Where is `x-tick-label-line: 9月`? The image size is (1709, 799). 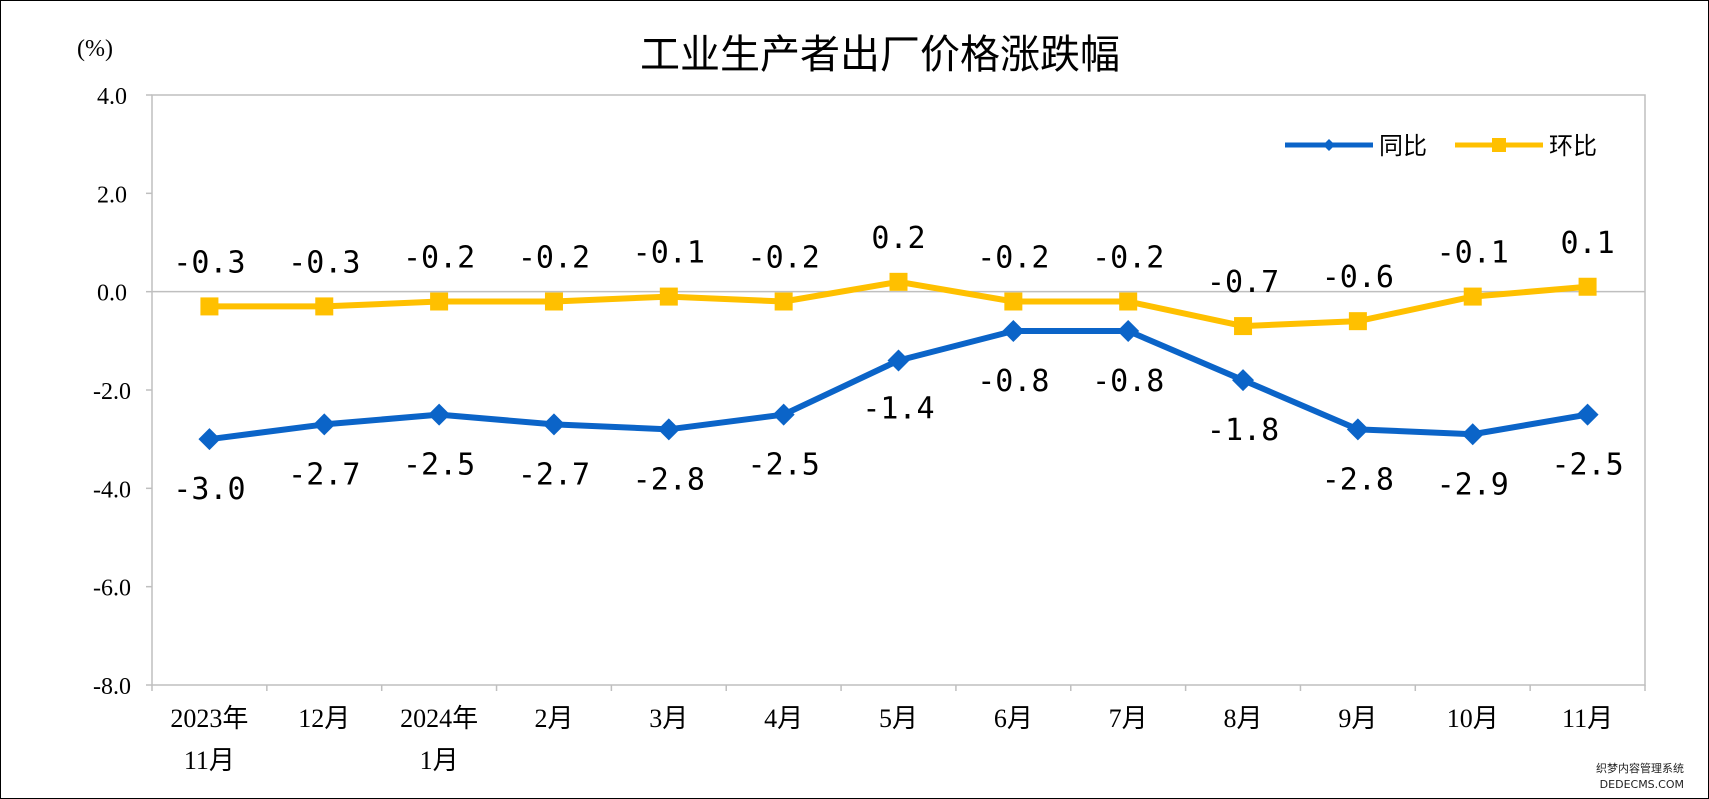
x-tick-label-line: 9月 is located at coordinates (1357, 718).